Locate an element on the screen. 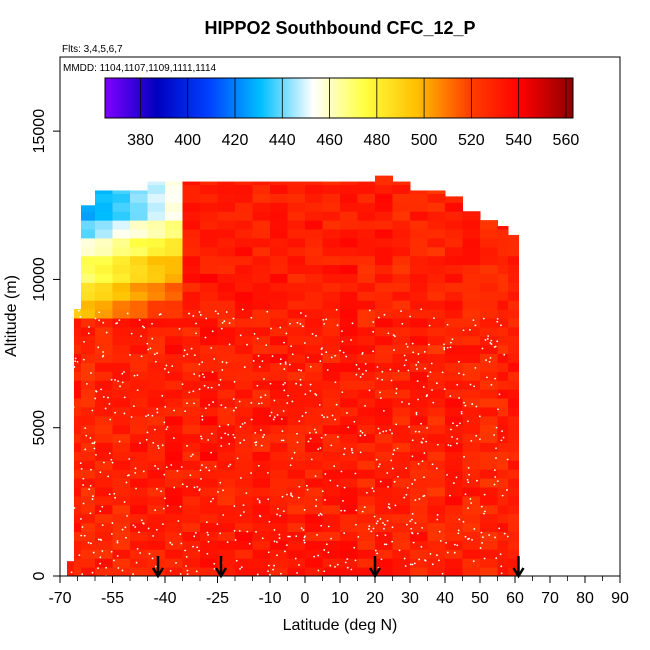  y-tick-label: 10000 is located at coordinates (39, 279).